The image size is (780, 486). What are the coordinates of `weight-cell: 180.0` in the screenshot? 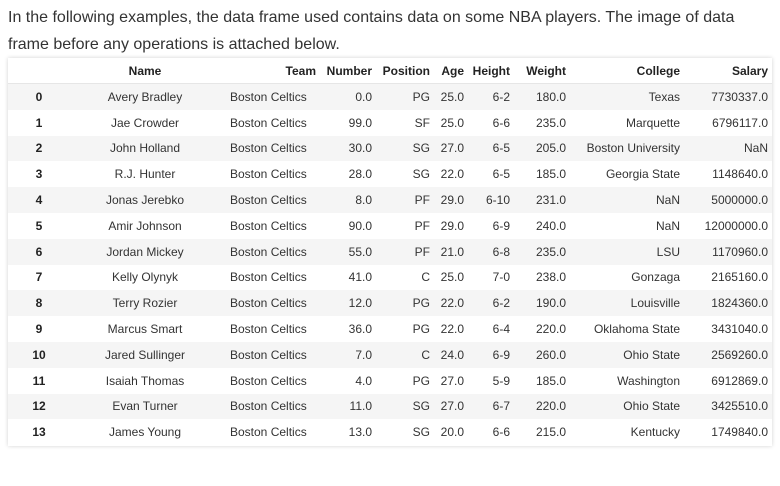 It's located at (550, 96).